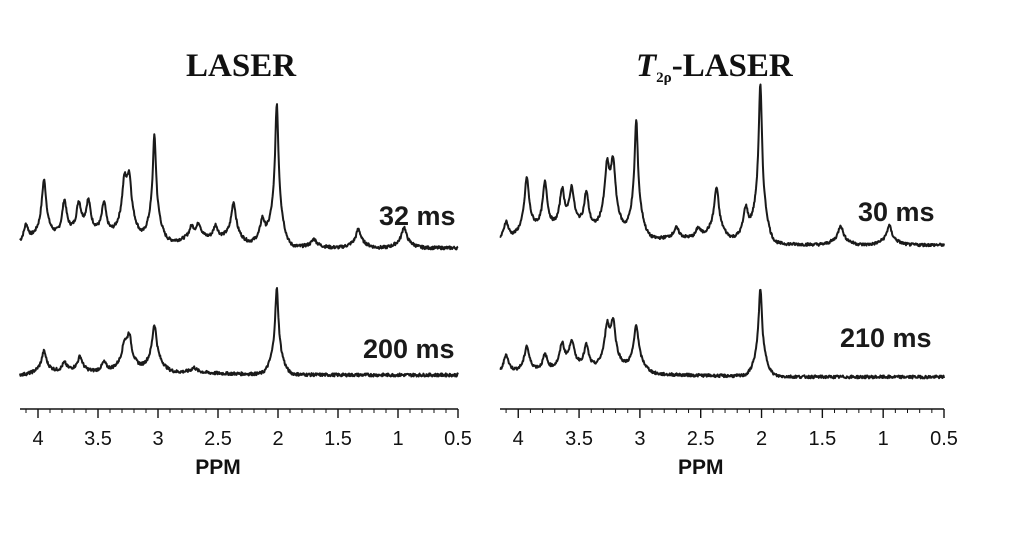  What do you see at coordinates (714, 67) in the screenshot?
I see `t2rho-laser-panel-title: T2ρ-LASER` at bounding box center [714, 67].